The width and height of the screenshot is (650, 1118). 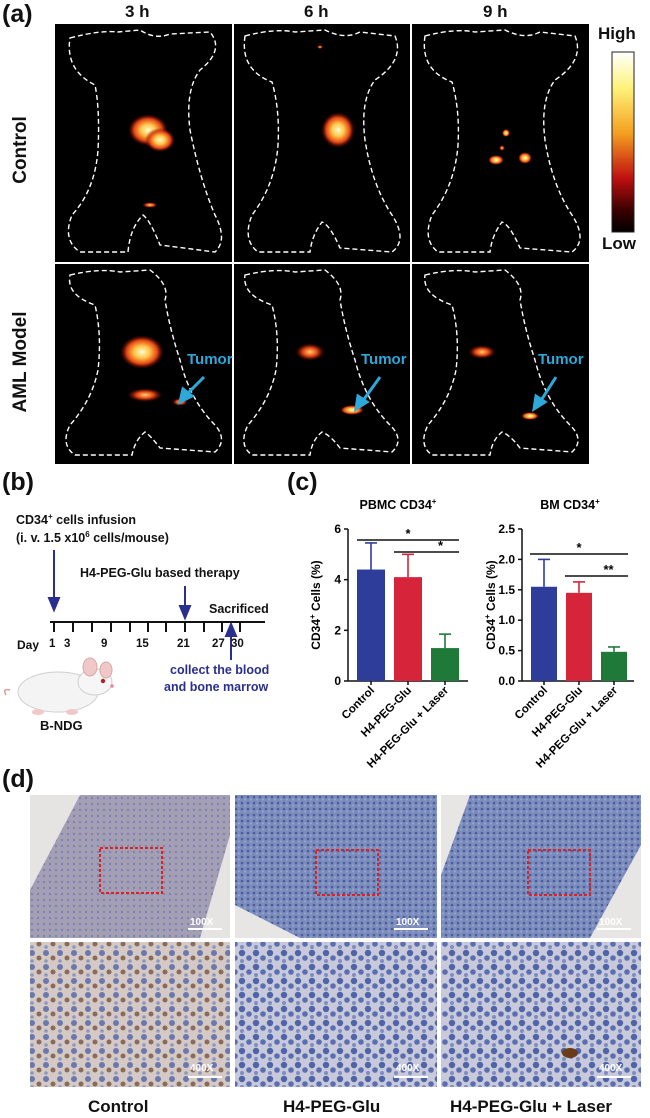 I want to click on chart-title: PBMC CD34+, so click(x=398, y=504).